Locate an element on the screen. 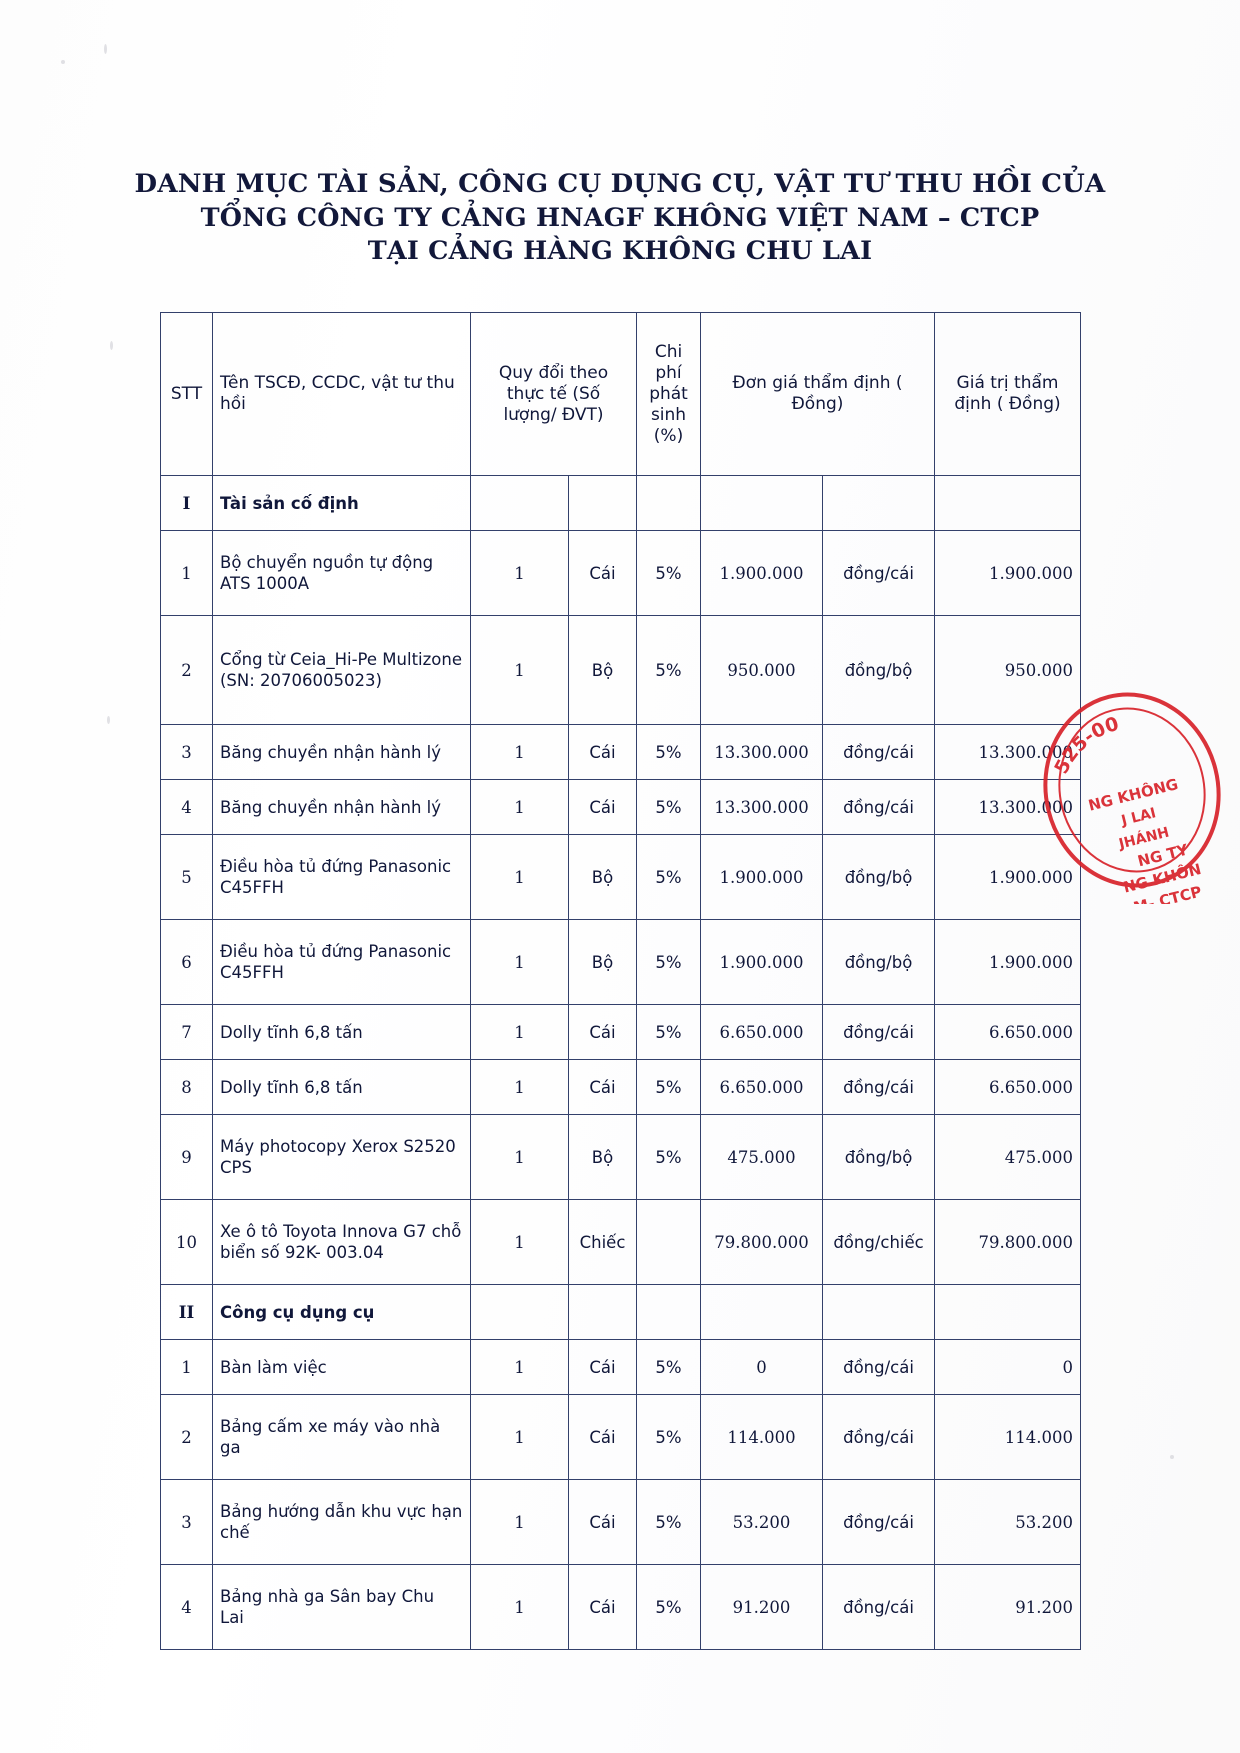 The width and height of the screenshot is (1240, 1753). row-unit-price: 950.000 is located at coordinates (762, 670).